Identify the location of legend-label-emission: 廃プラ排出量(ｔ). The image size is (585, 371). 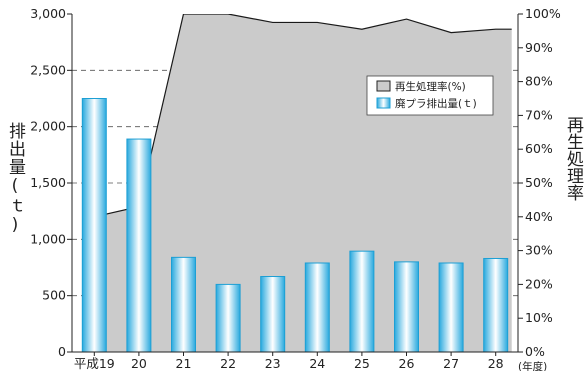
(436, 103).